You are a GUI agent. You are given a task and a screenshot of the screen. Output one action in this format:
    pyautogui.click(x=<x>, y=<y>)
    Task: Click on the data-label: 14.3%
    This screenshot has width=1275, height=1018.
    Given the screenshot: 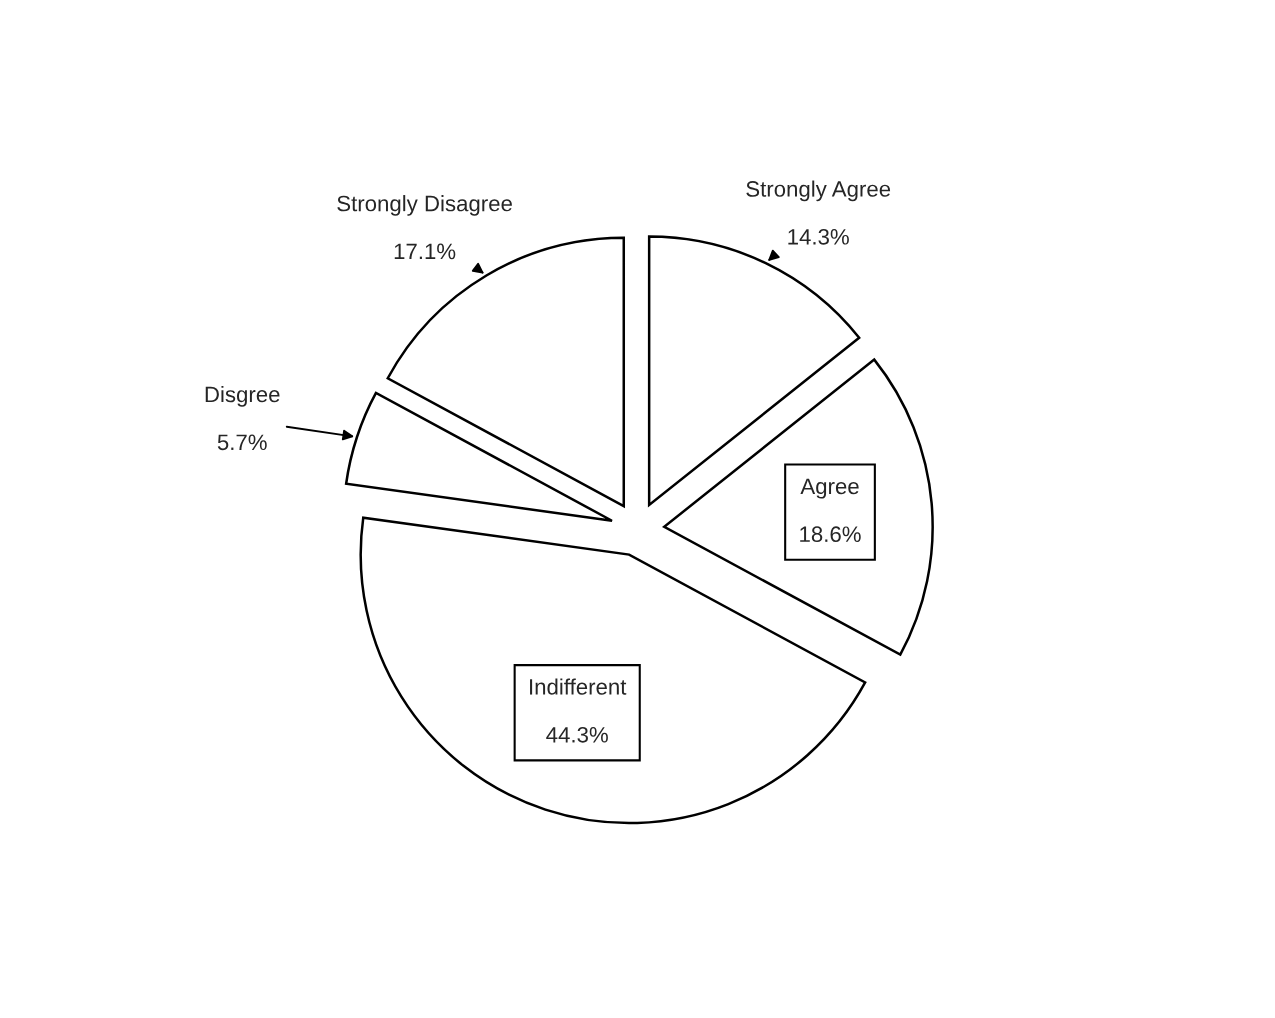 What is the action you would take?
    pyautogui.click(x=818, y=236)
    